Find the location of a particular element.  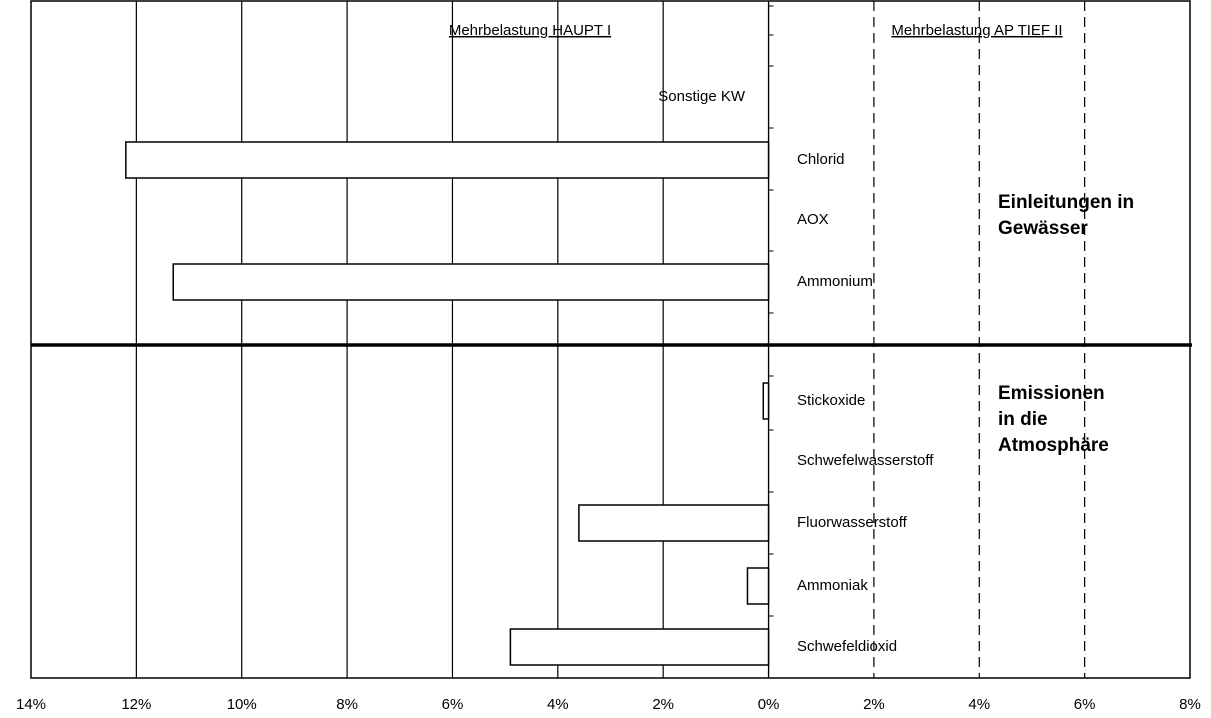

category-label: Ammonium is located at coordinates (835, 281).